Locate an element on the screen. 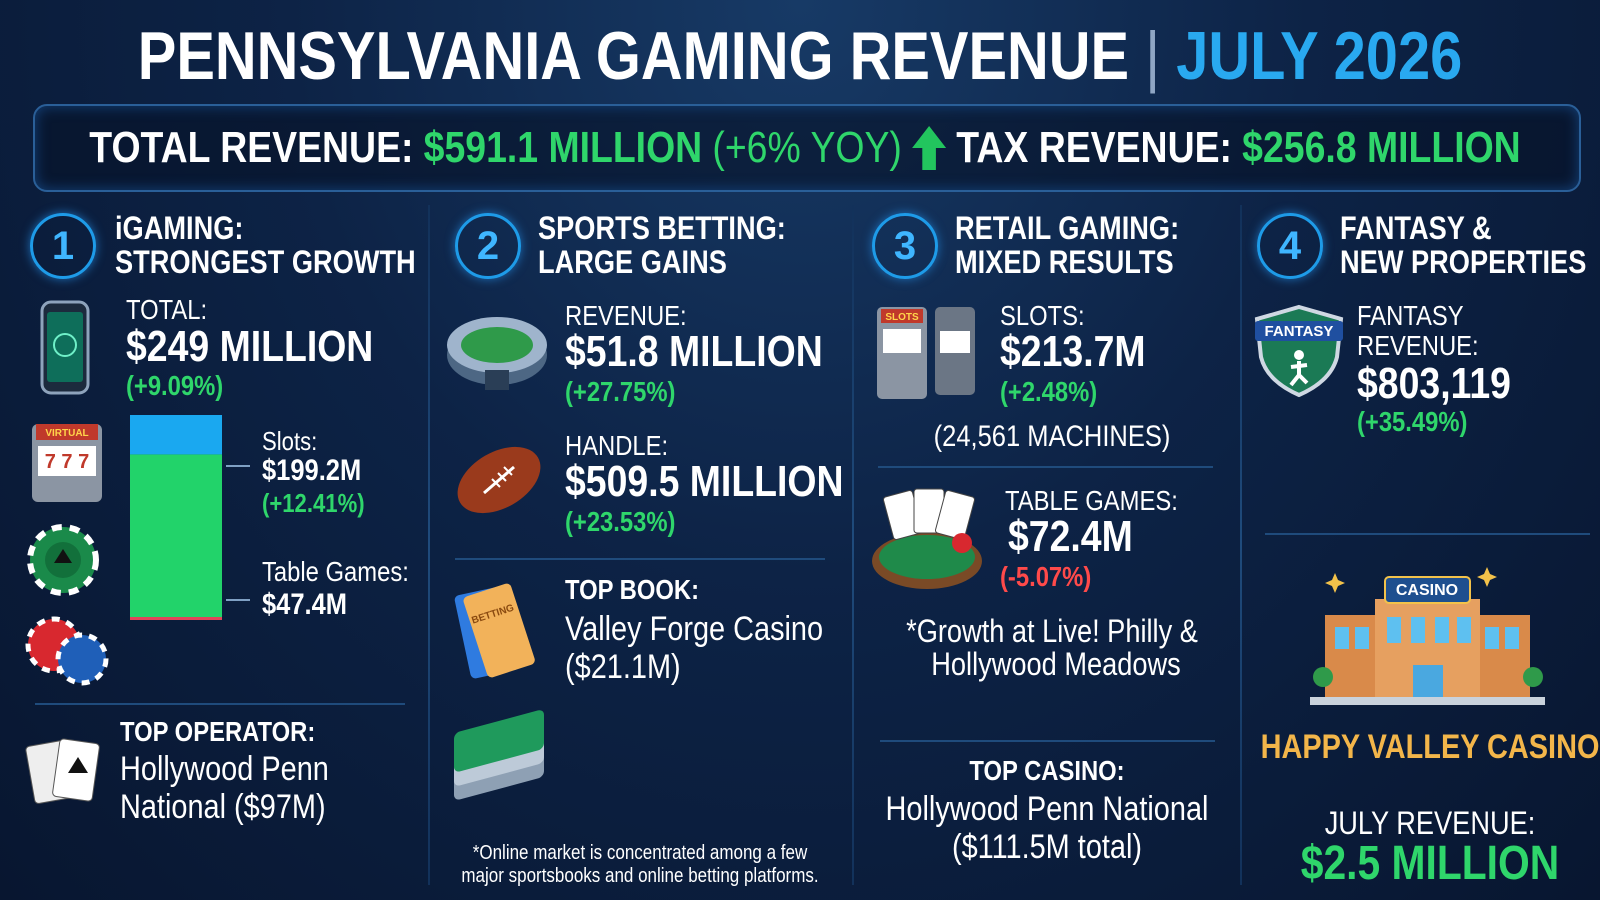 This screenshot has height=900, width=1600. metric-value: $249 MILLION is located at coordinates (250, 346).